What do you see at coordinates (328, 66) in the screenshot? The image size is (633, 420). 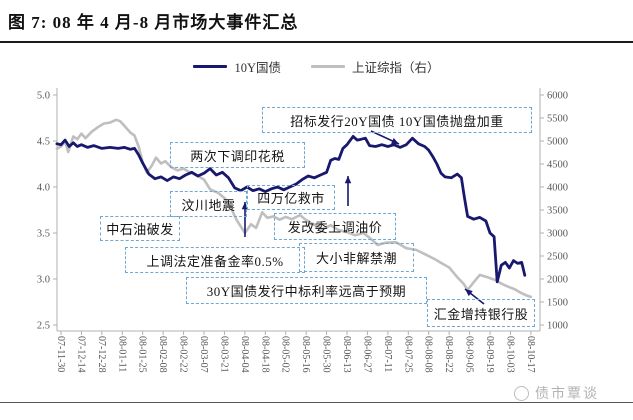 I see `index-line-swatch` at bounding box center [328, 66].